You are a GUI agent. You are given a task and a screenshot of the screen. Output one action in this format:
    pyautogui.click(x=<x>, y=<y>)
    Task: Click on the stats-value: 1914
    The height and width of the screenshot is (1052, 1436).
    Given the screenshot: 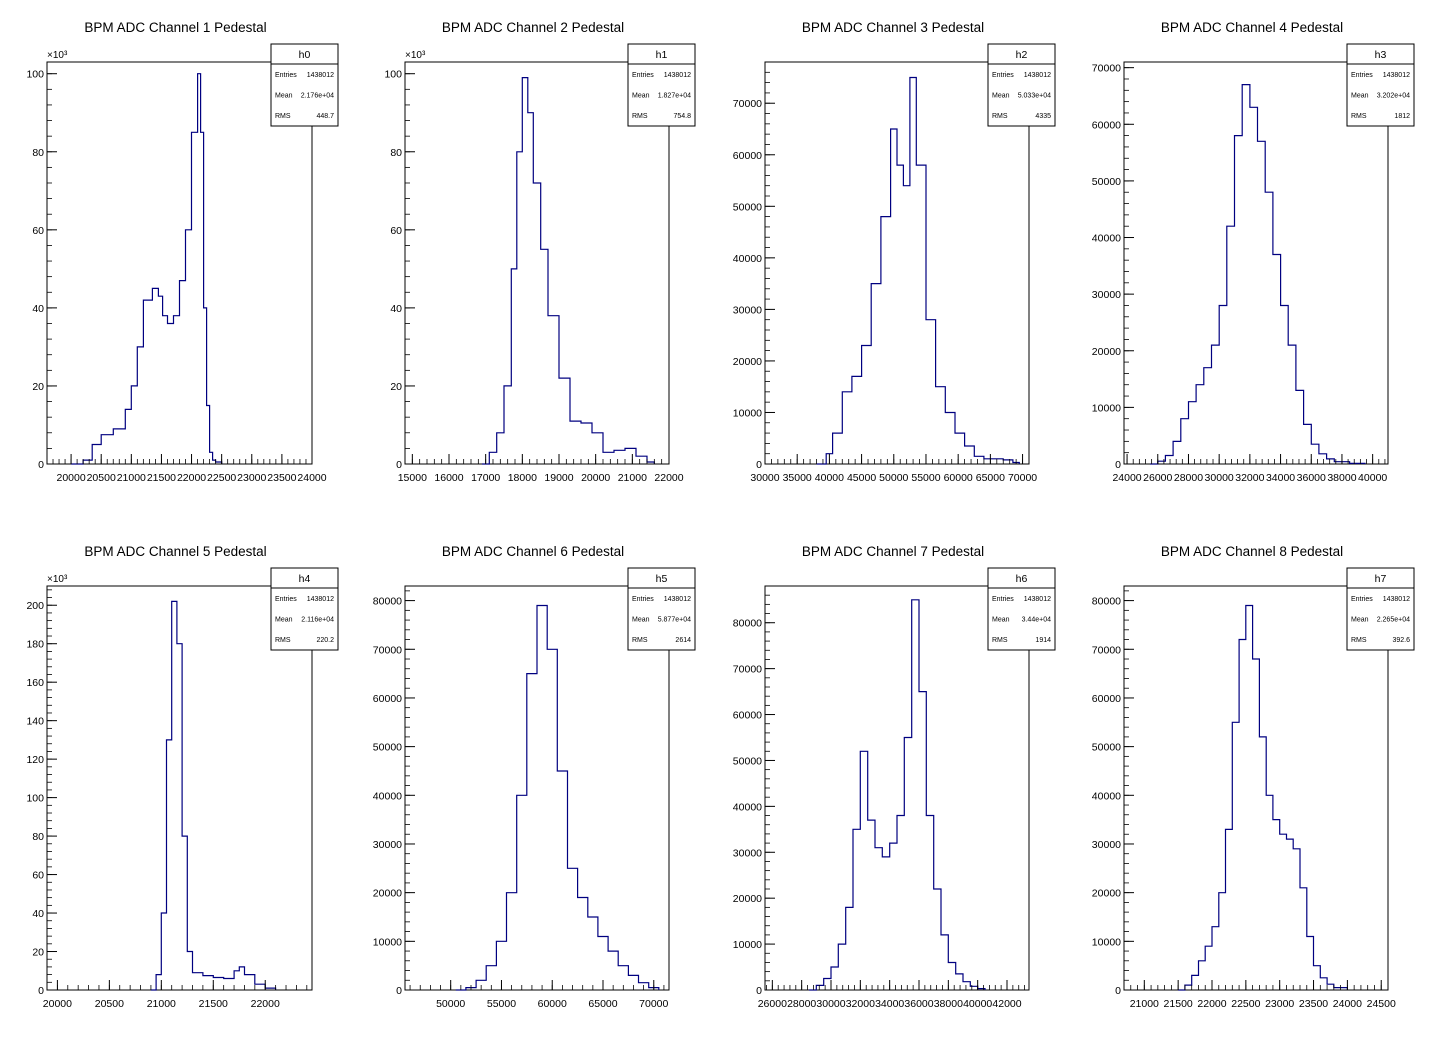 What is the action you would take?
    pyautogui.click(x=1043, y=640)
    